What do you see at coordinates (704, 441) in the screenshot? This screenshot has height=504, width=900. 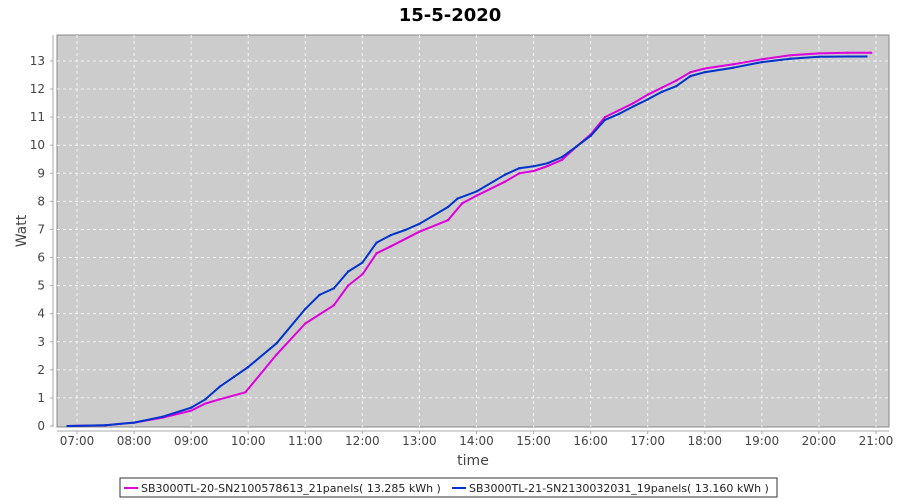 I see `x-tick-label: 18:00` at bounding box center [704, 441].